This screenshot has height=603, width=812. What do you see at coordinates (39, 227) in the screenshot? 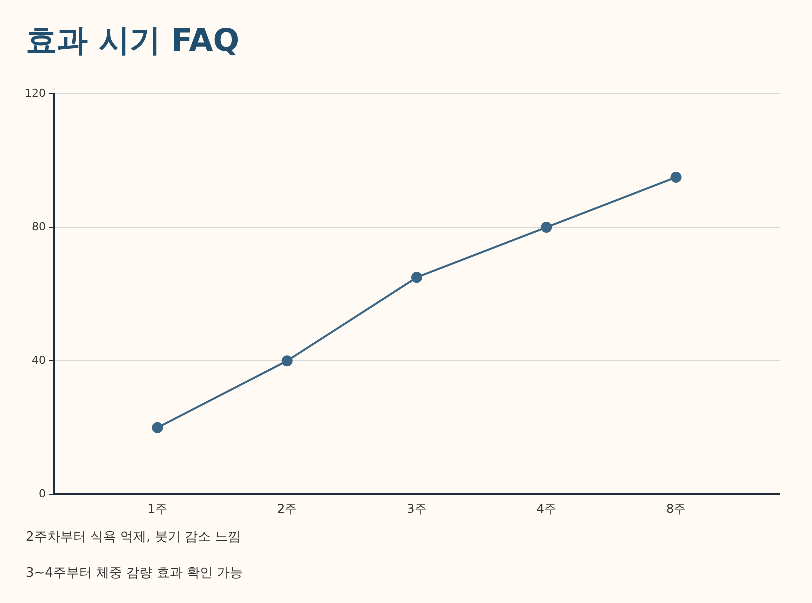
I see `y-tick-label: 80` at bounding box center [39, 227].